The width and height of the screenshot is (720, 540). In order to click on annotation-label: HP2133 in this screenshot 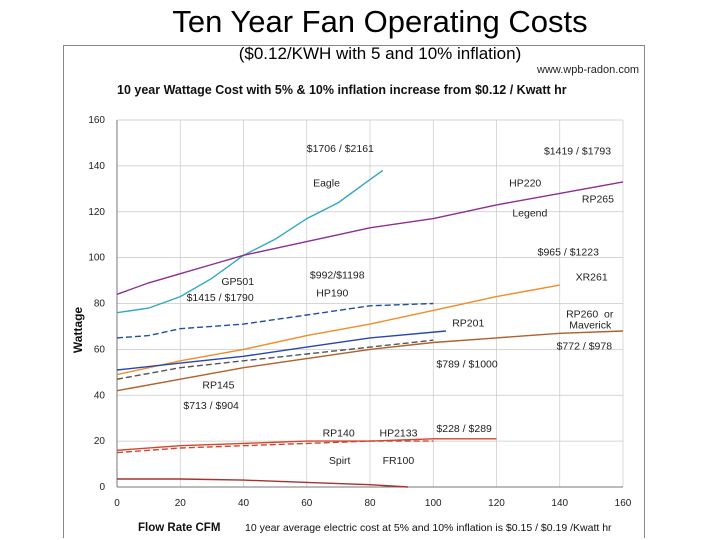, I will do `click(398, 434)`.